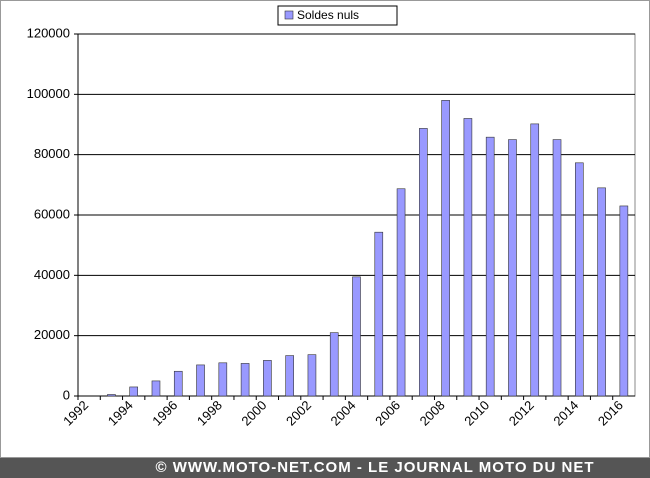 The height and width of the screenshot is (478, 650). What do you see at coordinates (289, 15) in the screenshot?
I see `legend-swatch` at bounding box center [289, 15].